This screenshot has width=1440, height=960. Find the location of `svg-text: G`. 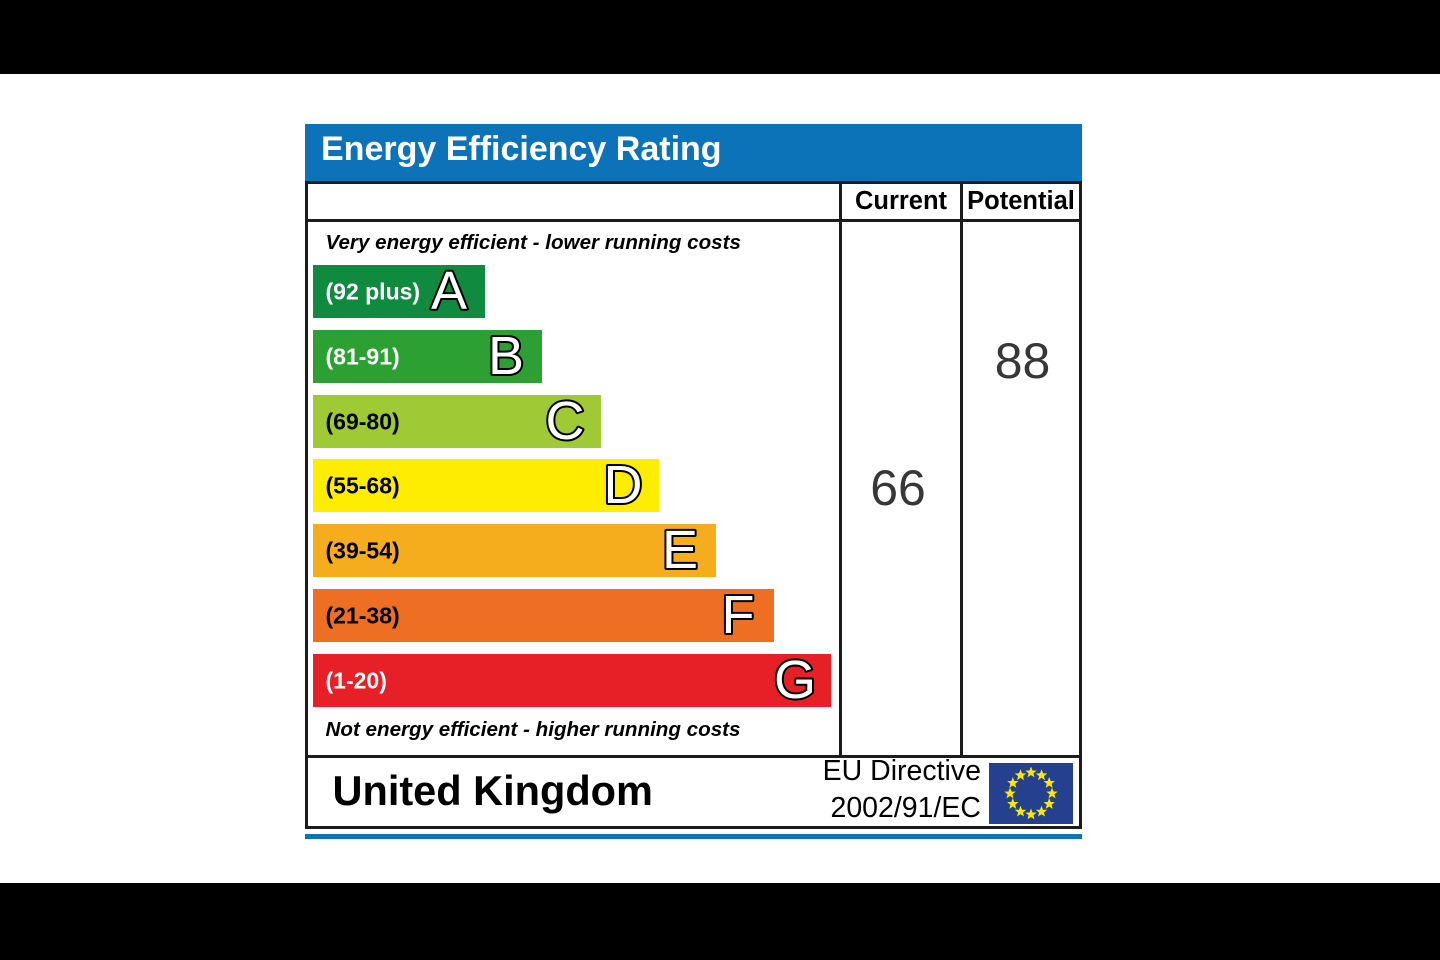

svg-text: G is located at coordinates (794, 679).